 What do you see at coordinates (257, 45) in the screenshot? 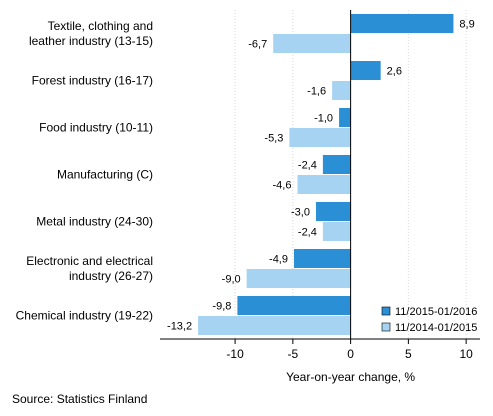
I see `data-label: -6,7` at bounding box center [257, 45].